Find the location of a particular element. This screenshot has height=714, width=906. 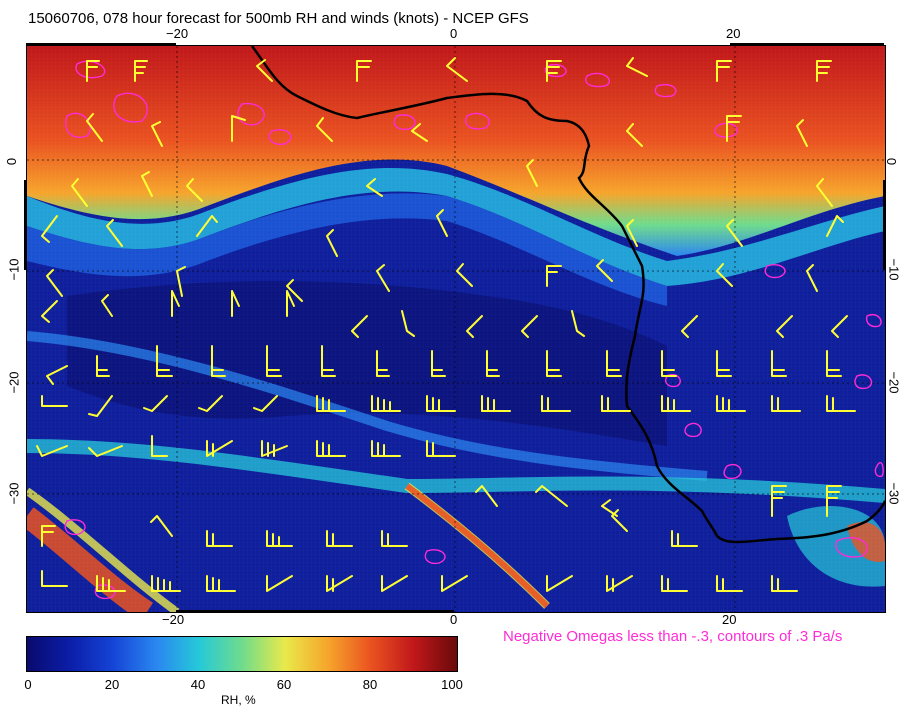

axis-bar-top-right is located at coordinates (807, 44).